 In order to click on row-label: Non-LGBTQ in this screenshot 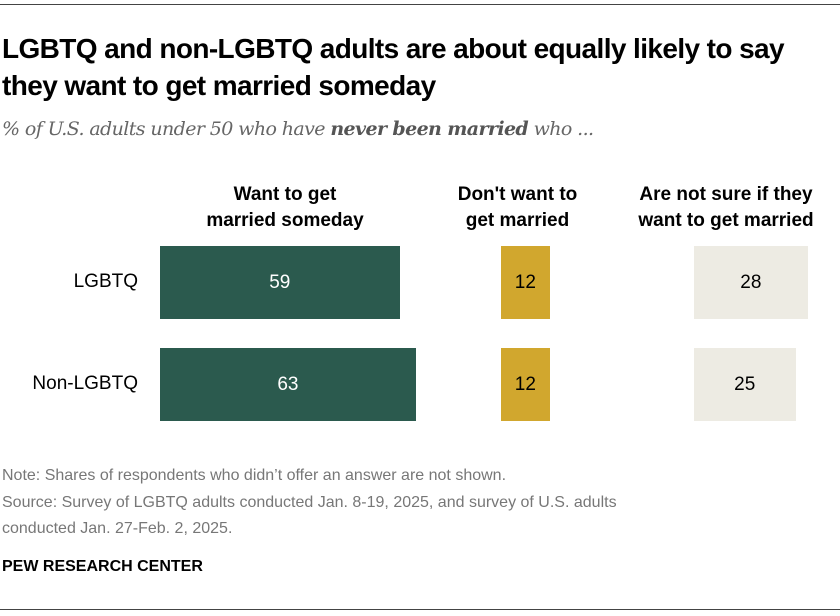, I will do `click(85, 383)`.